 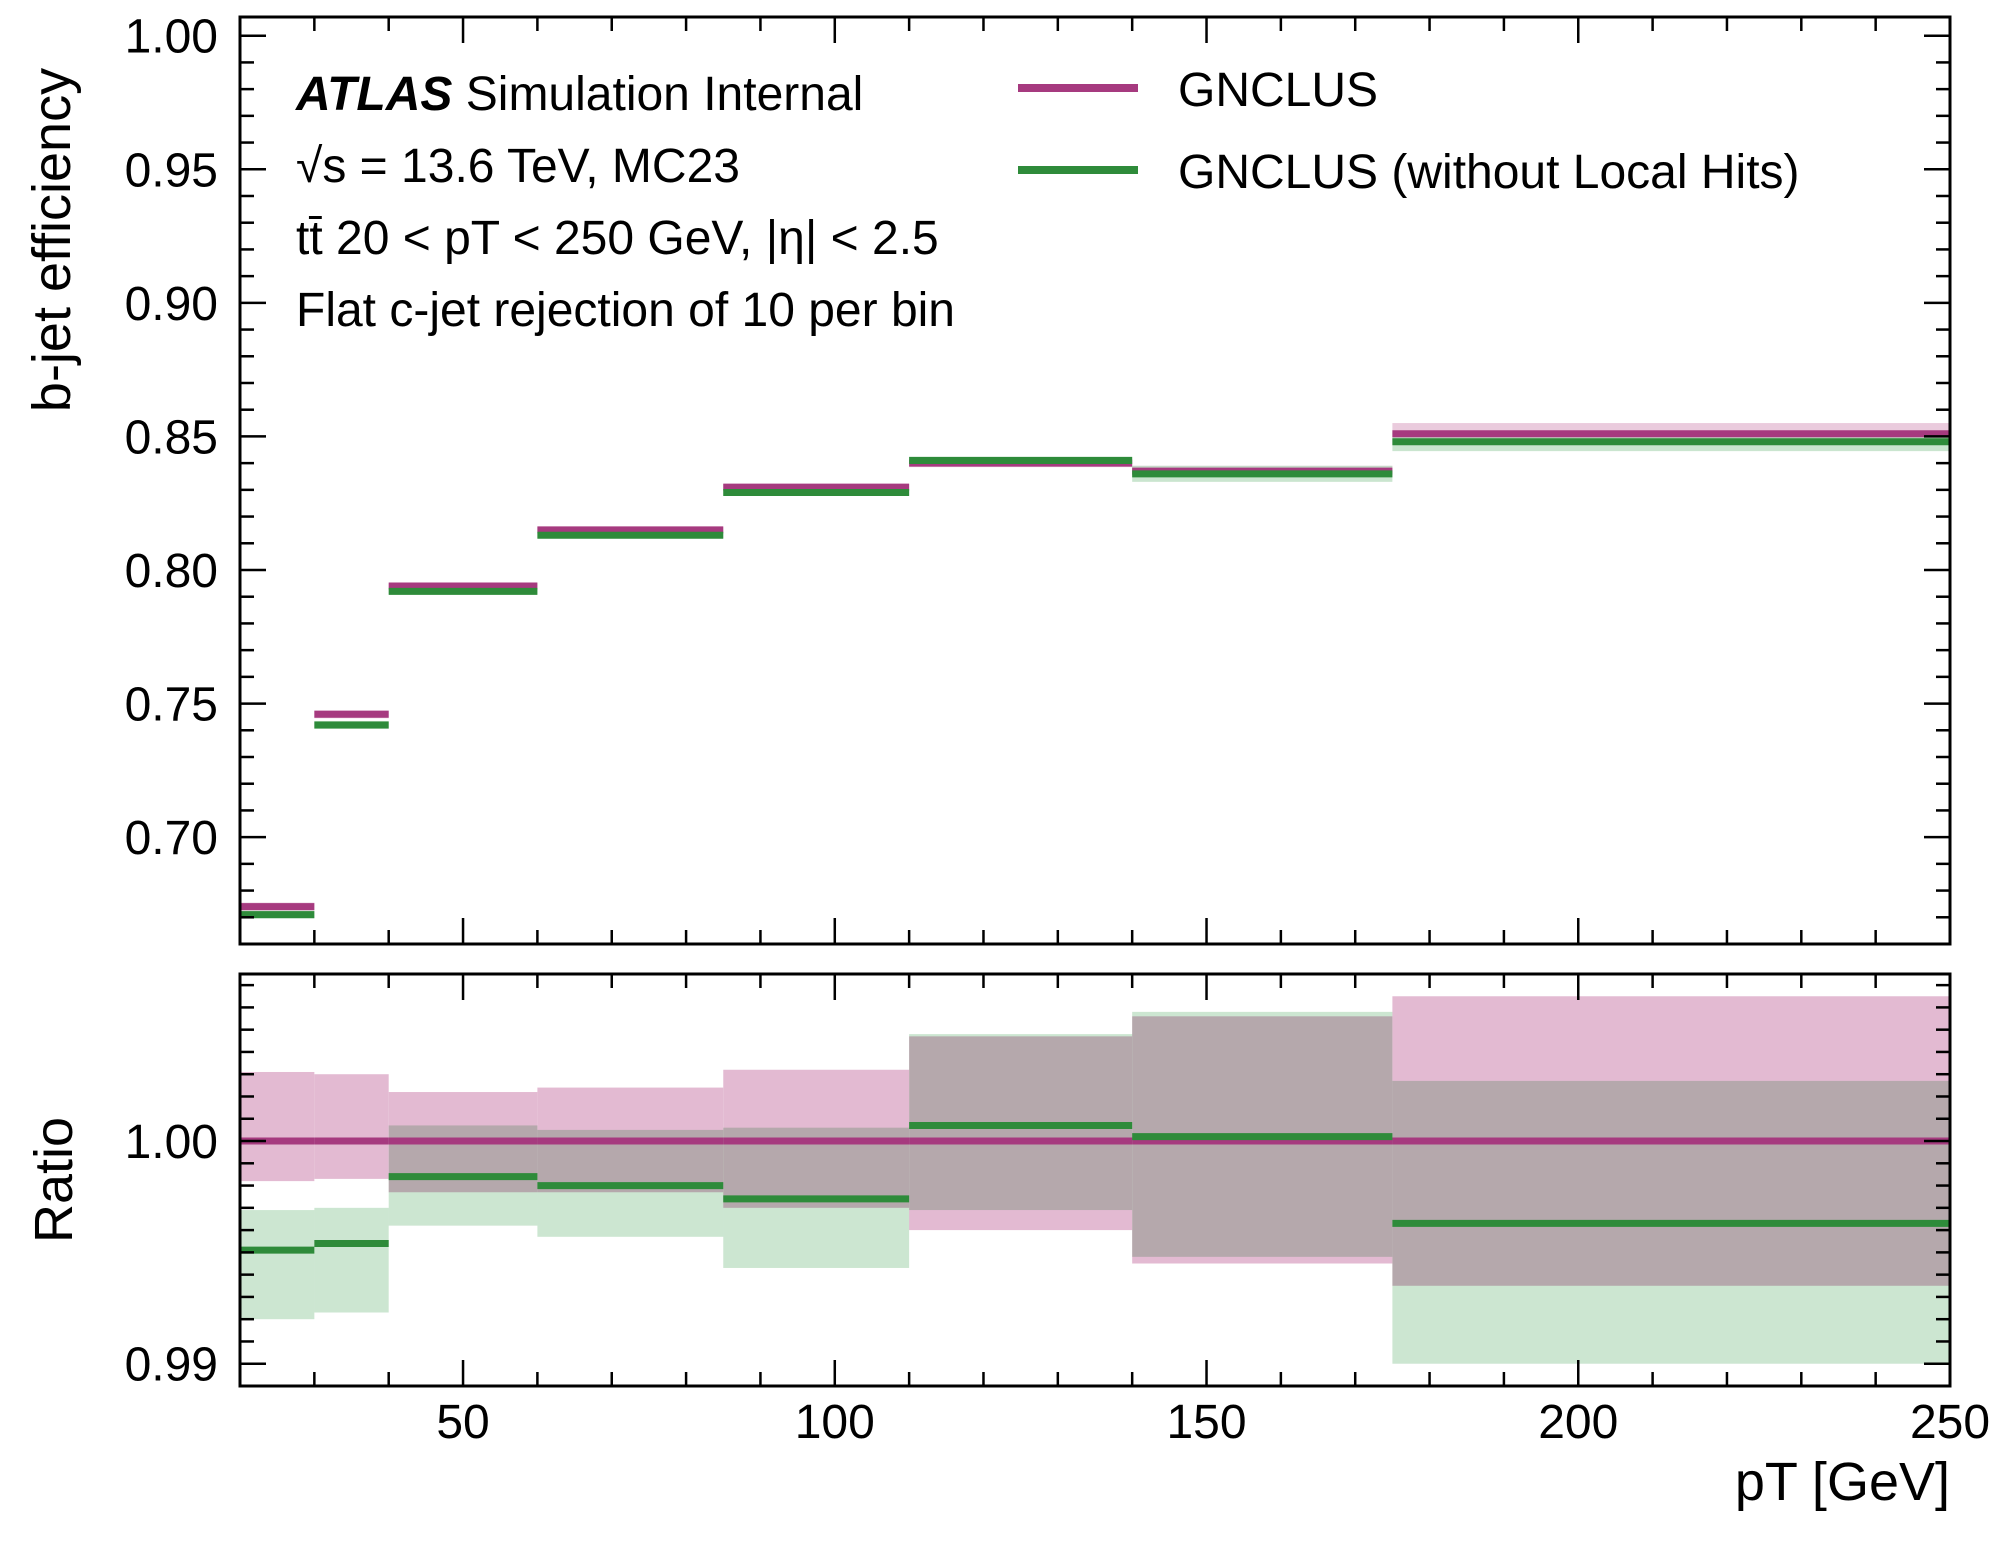 What do you see at coordinates (1206, 1422) in the screenshot?
I see `x-tick-label-150: 150` at bounding box center [1206, 1422].